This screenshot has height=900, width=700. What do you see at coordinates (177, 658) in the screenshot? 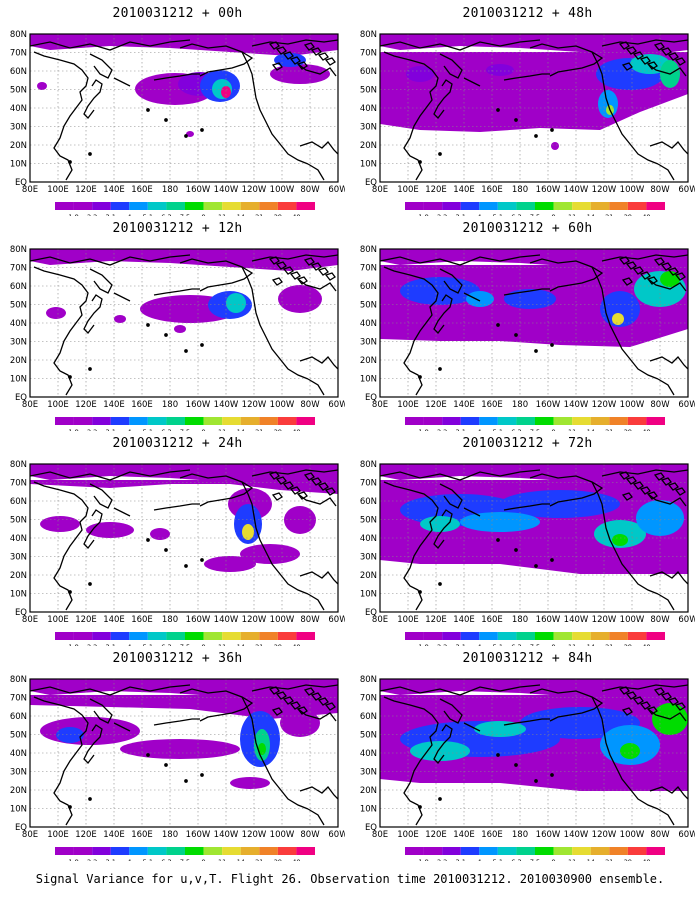
I see `panel-title: 2010031212 + 36h` at bounding box center [177, 658].